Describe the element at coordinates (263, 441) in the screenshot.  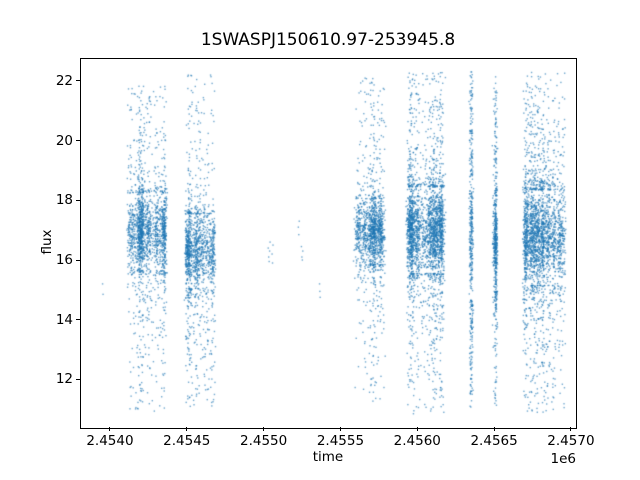
I see `x-tick-label: 2.4550` at that location.